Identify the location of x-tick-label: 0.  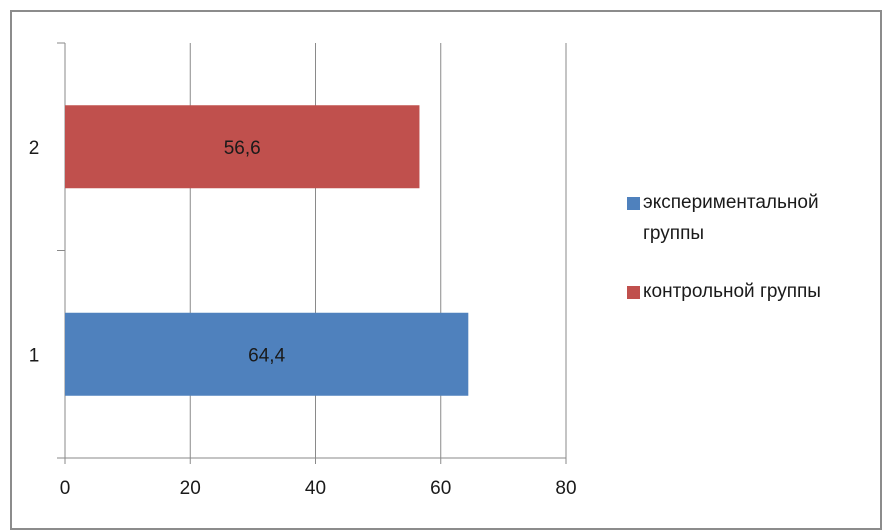
(65, 488).